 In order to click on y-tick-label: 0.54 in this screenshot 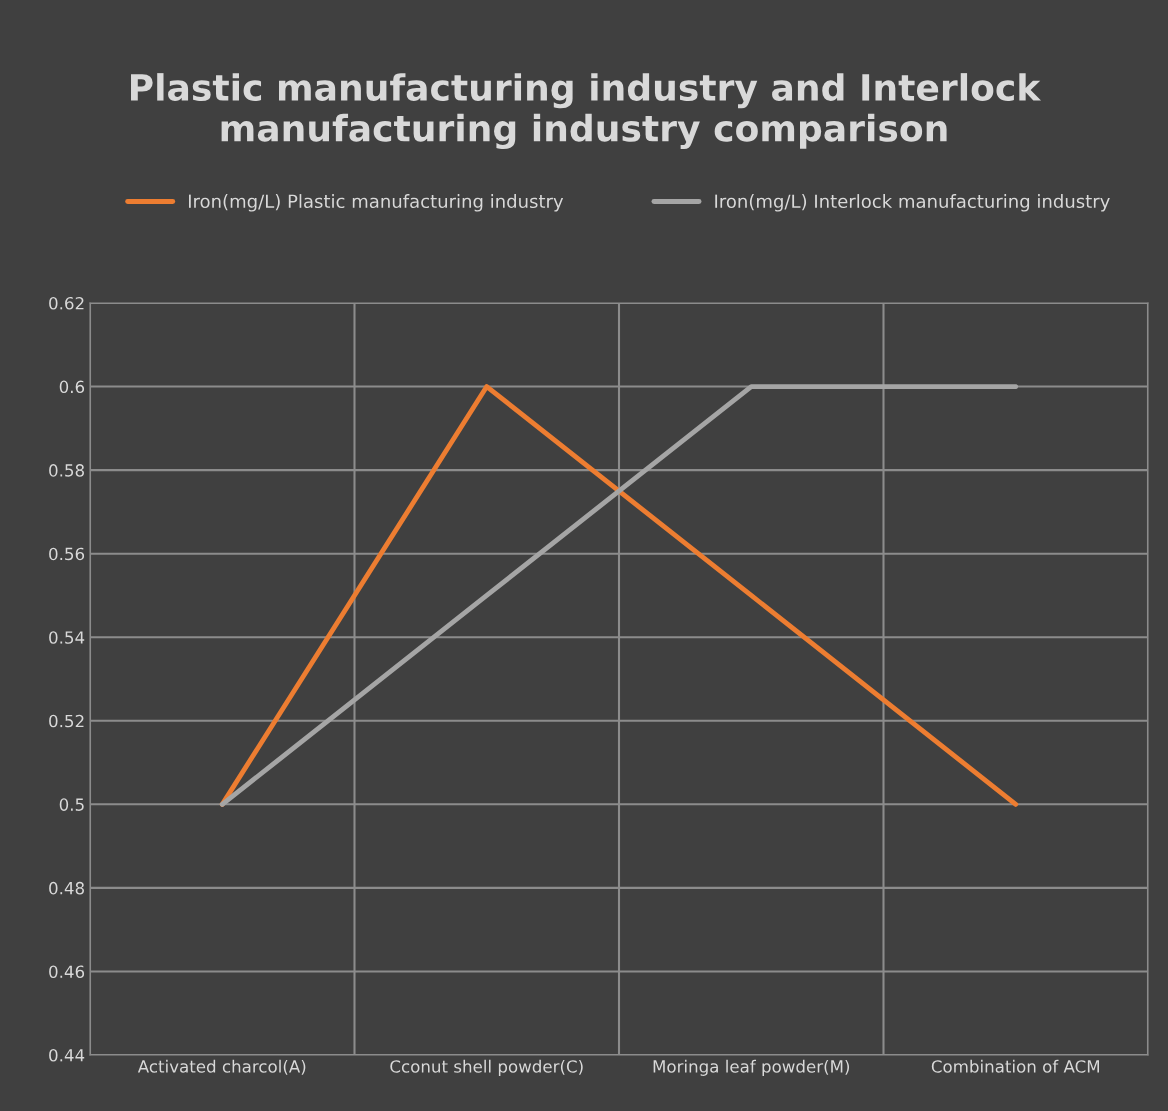, I will do `click(67, 637)`.